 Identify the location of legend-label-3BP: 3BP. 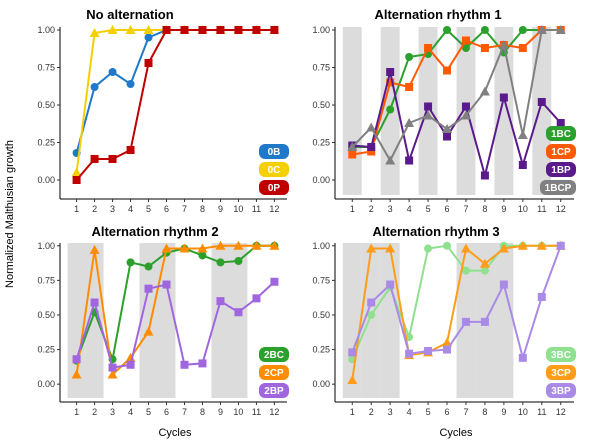
(561, 391).